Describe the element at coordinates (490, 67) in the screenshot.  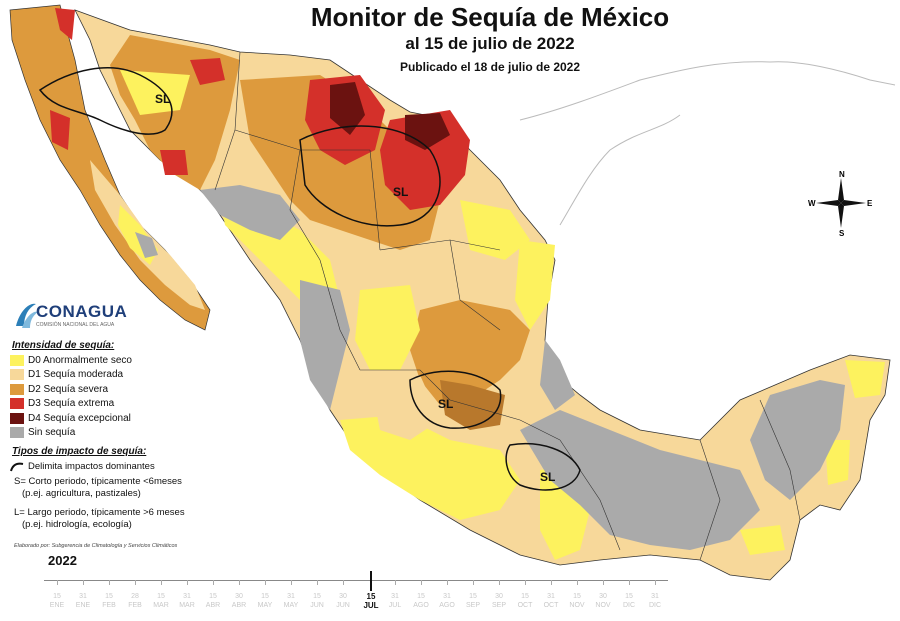
I see `publication-date: Publicado el 18 de julio de 2022` at that location.